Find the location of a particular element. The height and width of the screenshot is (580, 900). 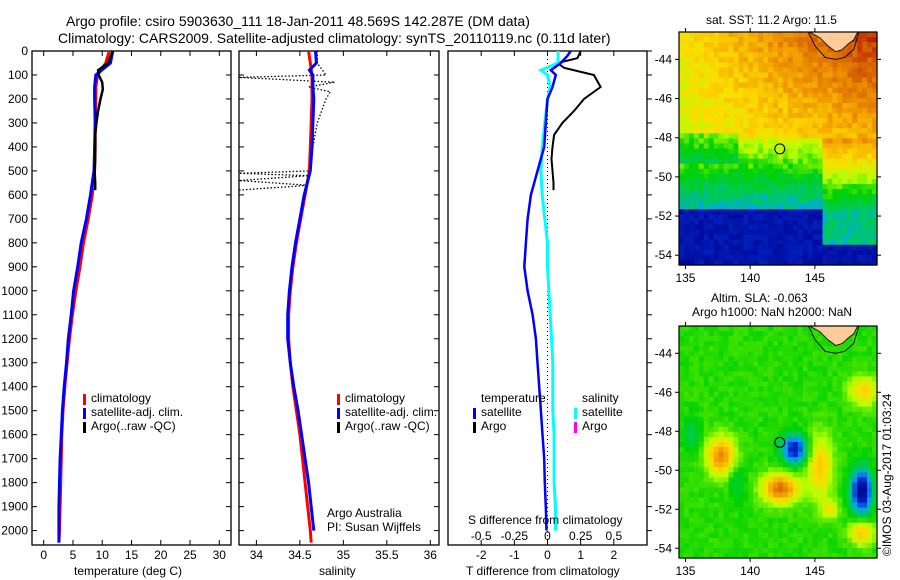

sdiff-satellite-line is located at coordinates (548, 291).